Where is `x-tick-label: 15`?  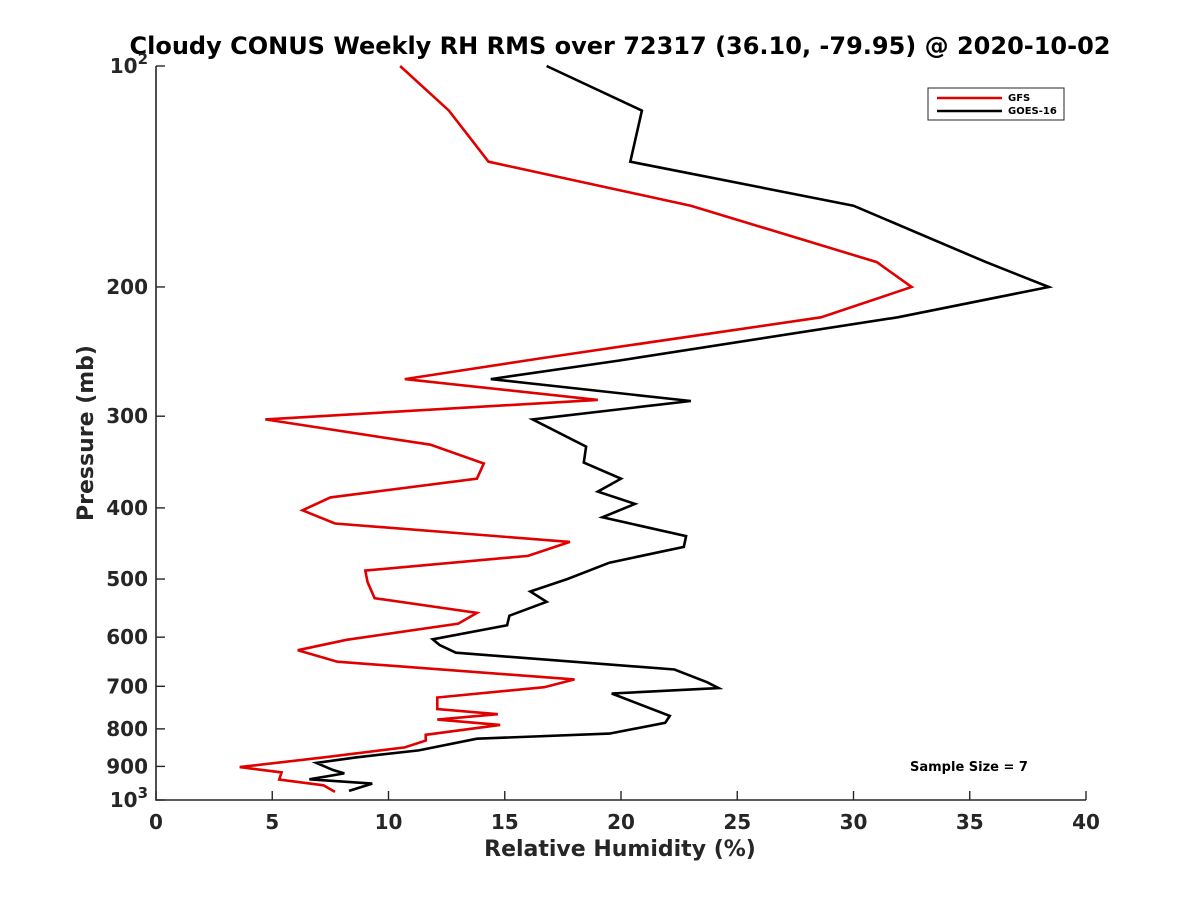 x-tick-label: 15 is located at coordinates (505, 822).